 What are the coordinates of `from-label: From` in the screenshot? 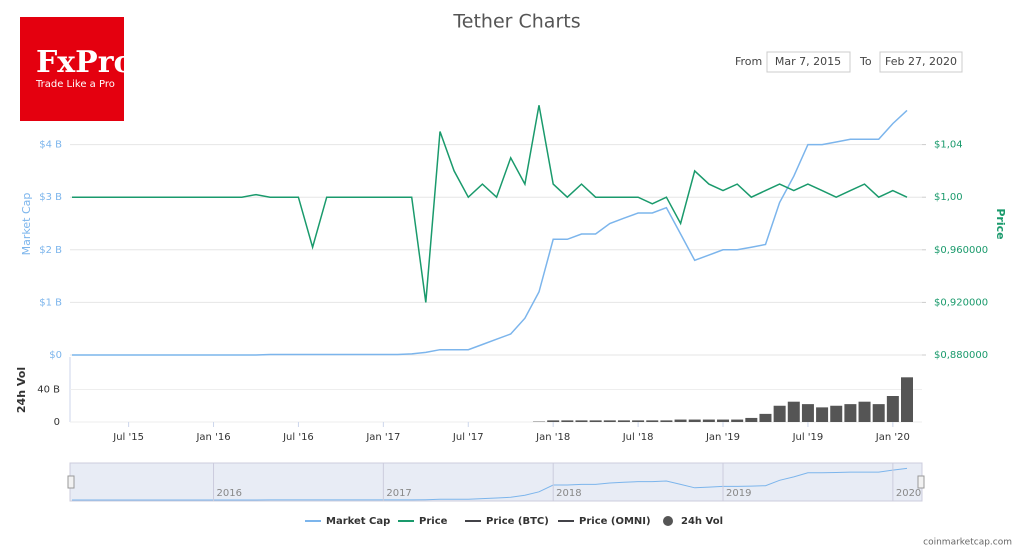 It's located at (748, 61).